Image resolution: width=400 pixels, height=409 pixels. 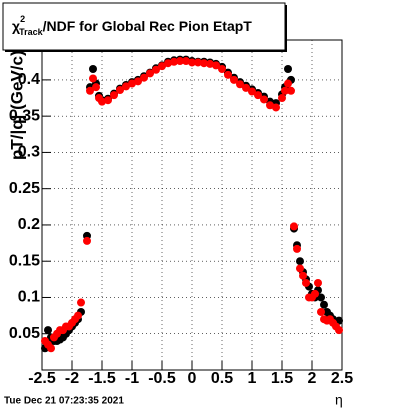 What do you see at coordinates (72, 378) in the screenshot?
I see `x-tick-label: -2` at bounding box center [72, 378].